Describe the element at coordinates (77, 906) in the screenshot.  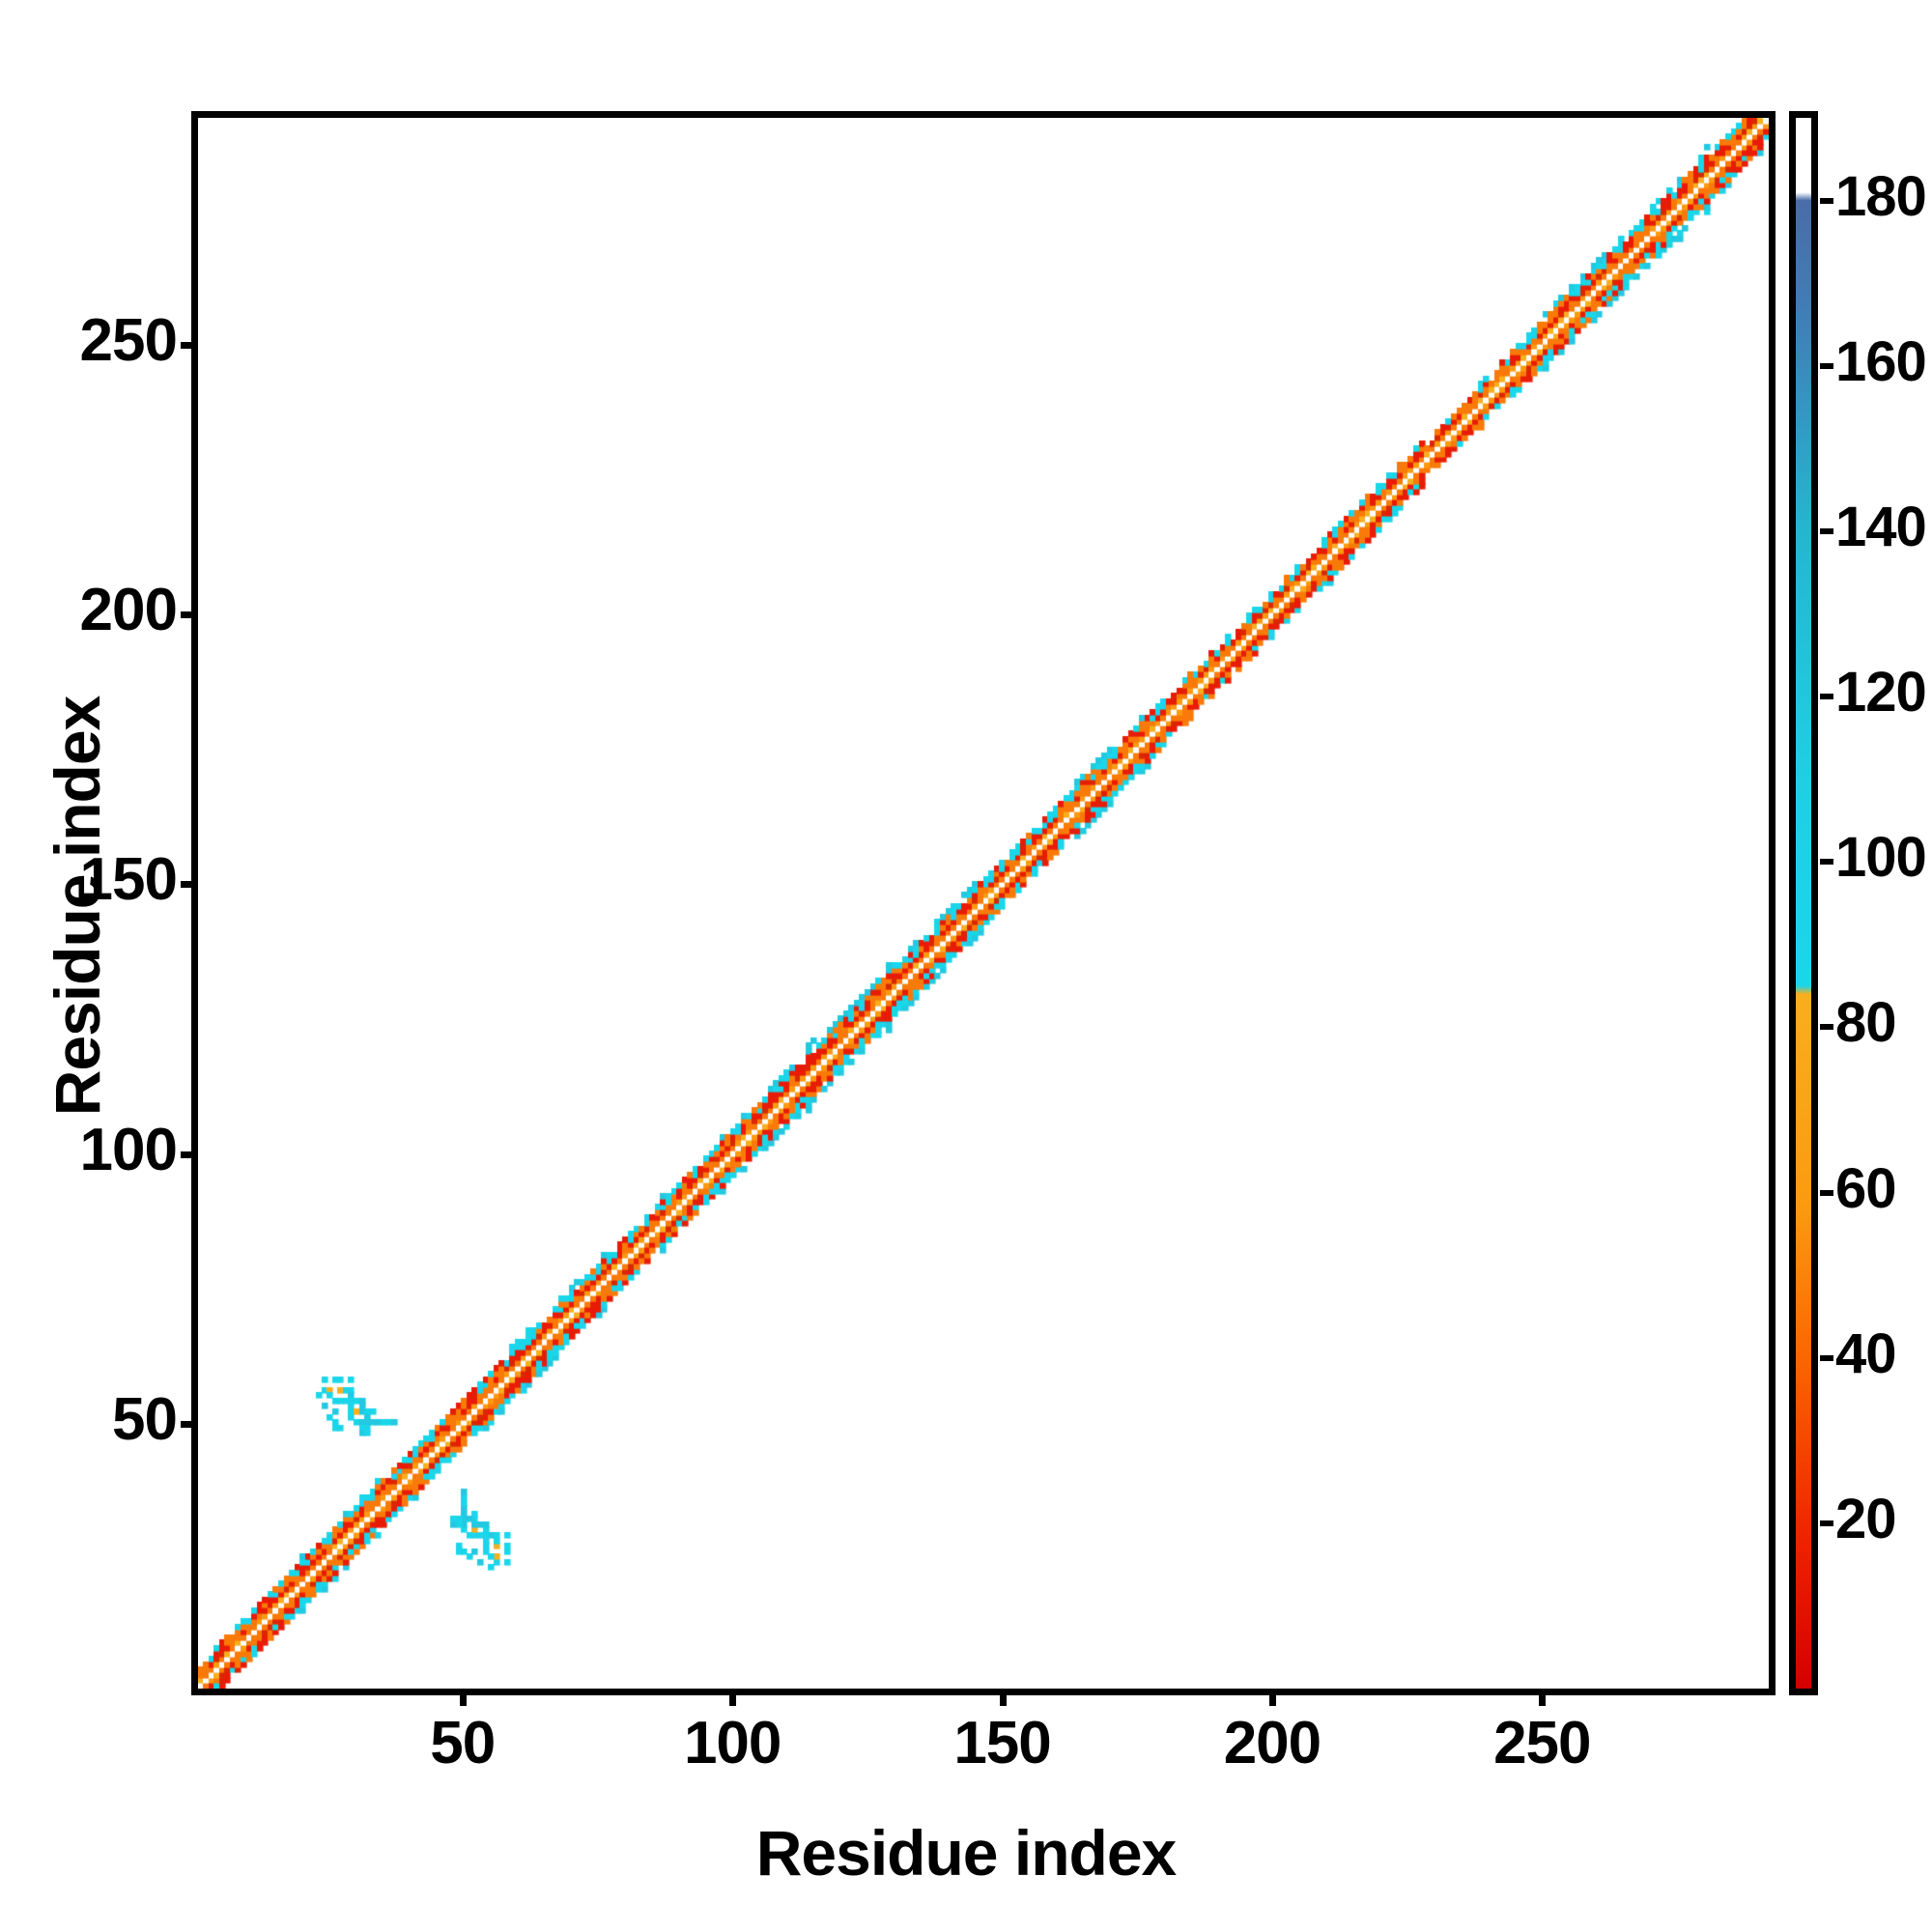
I see `y-axis-title: Residue index` at that location.